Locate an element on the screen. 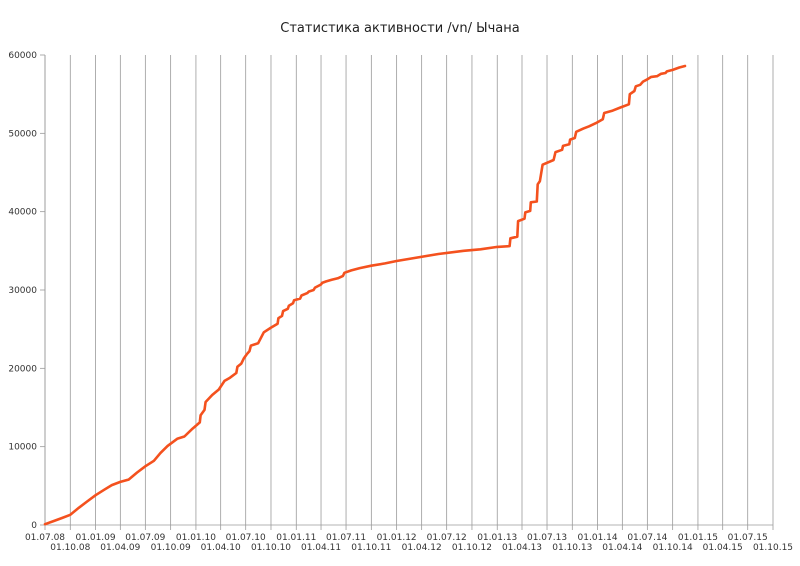 Image resolution: width=800 pixels, height=566 pixels. x-tick-label: 01.04.14 is located at coordinates (622, 548).